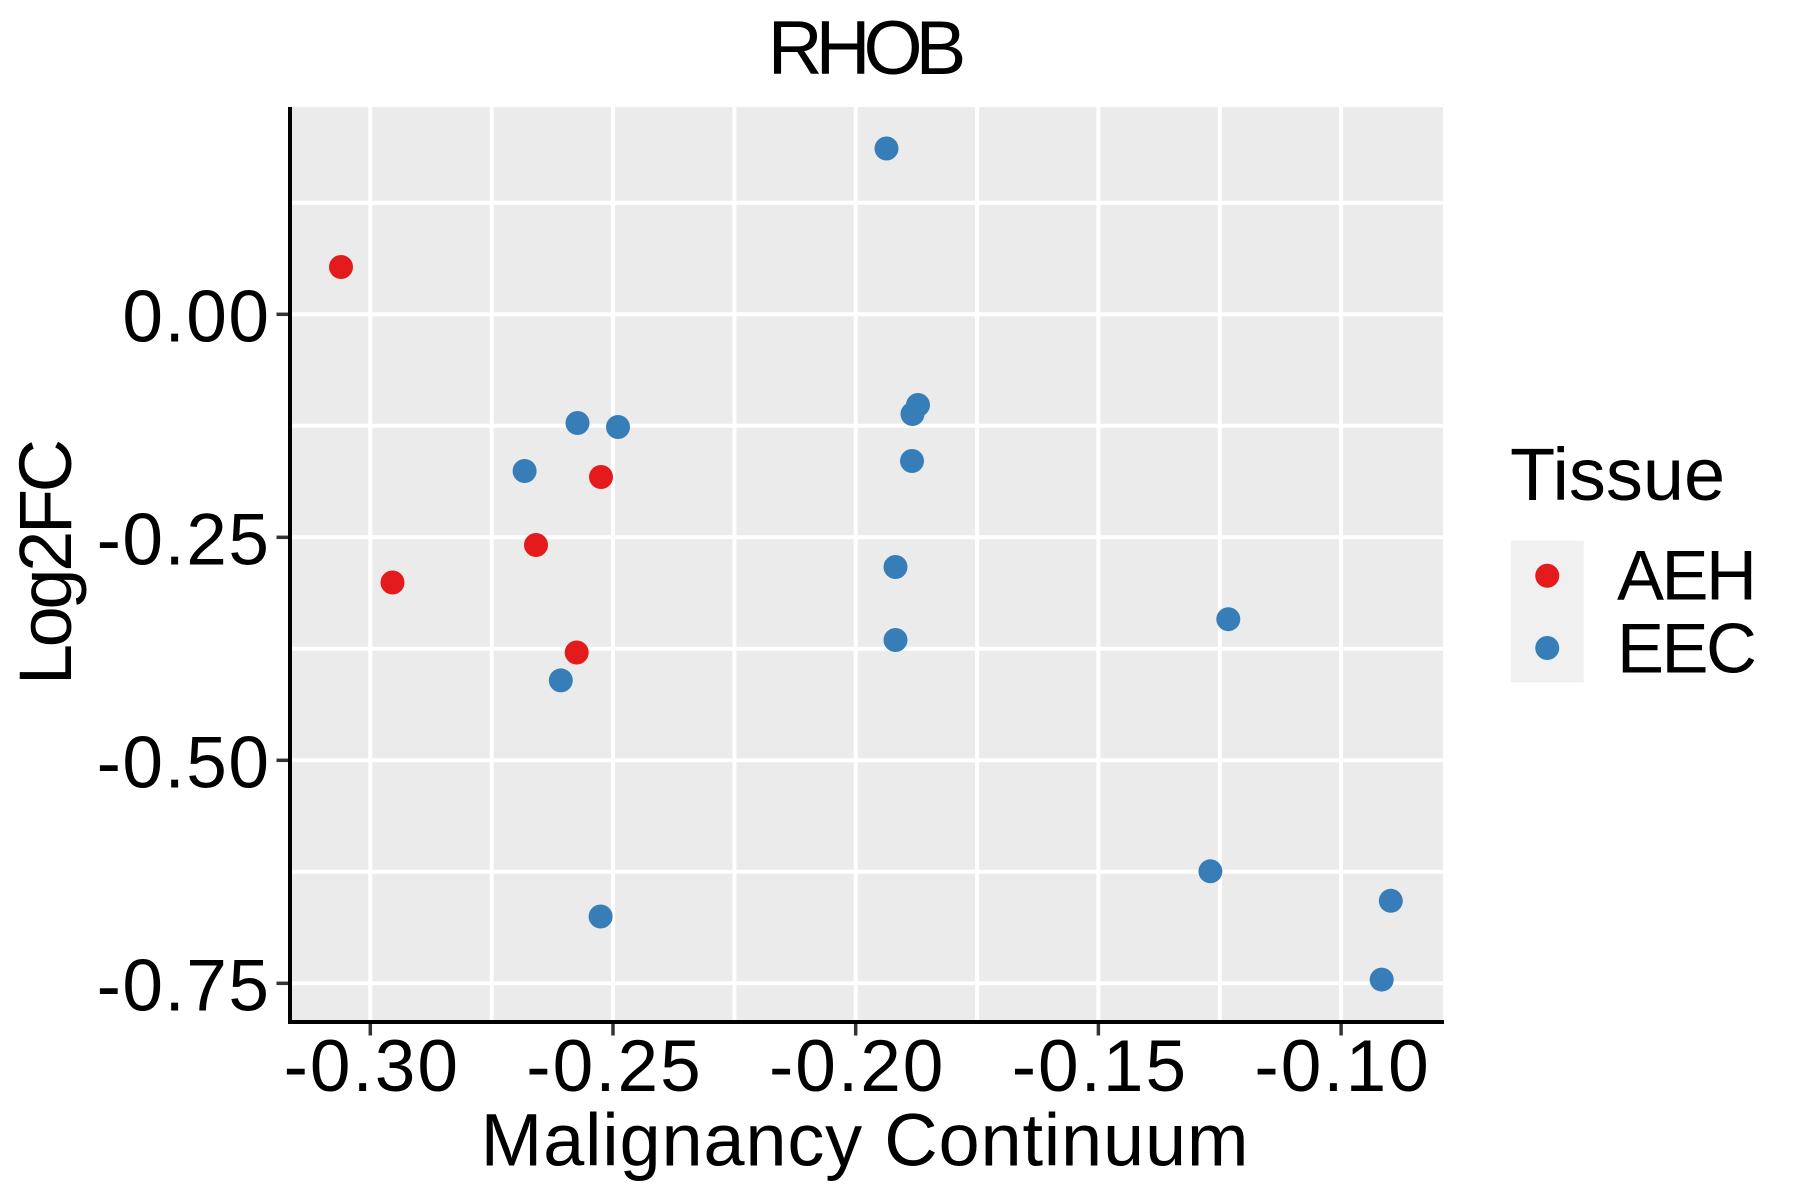 This screenshot has height=1200, width=1800. What do you see at coordinates (865, 48) in the screenshot?
I see `svg-text: RHOB` at bounding box center [865, 48].